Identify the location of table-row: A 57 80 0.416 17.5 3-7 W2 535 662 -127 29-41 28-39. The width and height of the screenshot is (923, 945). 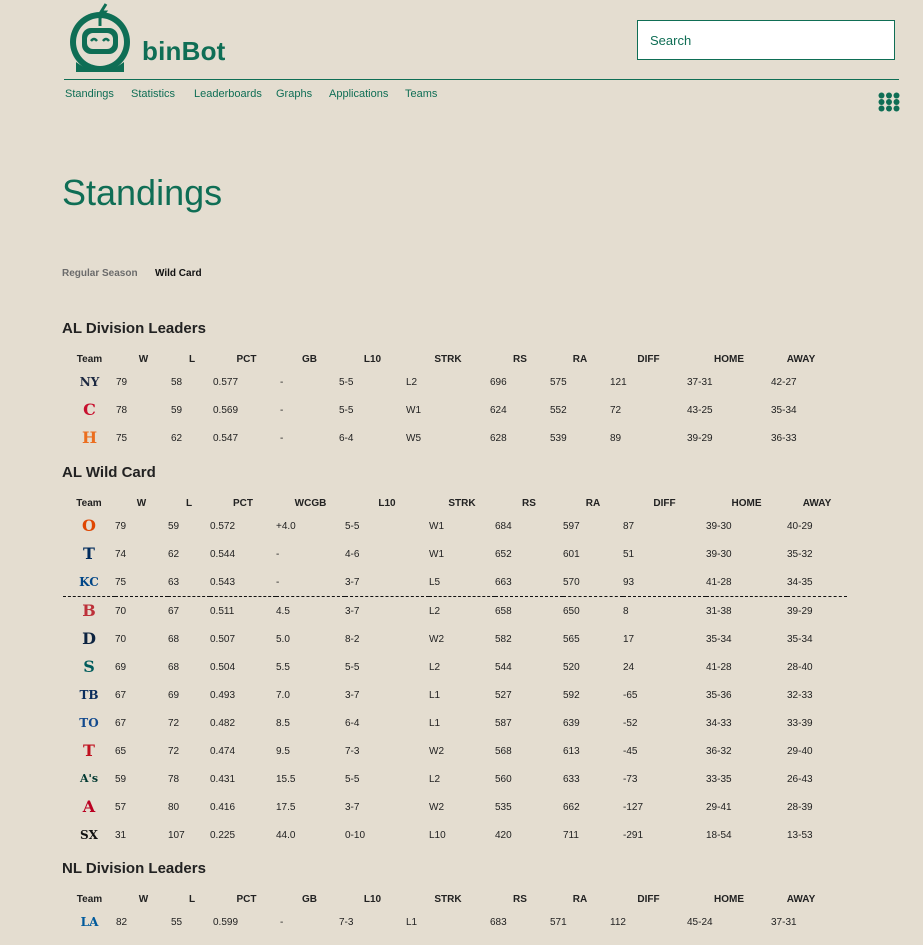
(455, 807).